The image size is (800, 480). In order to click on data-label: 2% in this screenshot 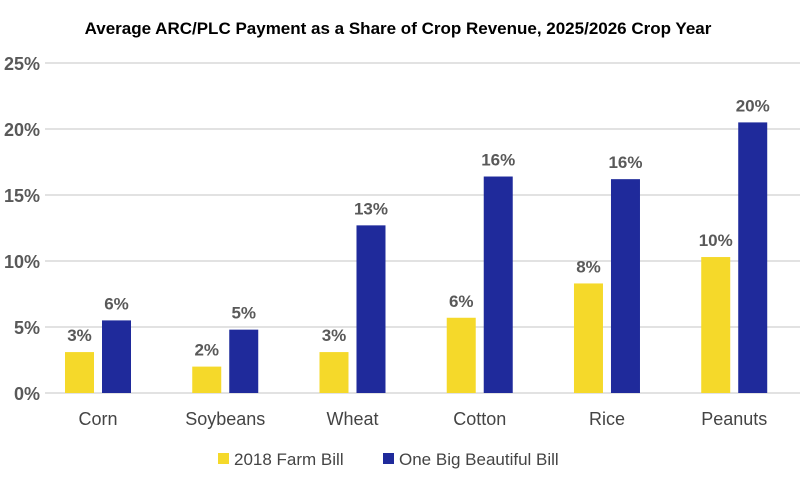, I will do `click(206, 350)`.